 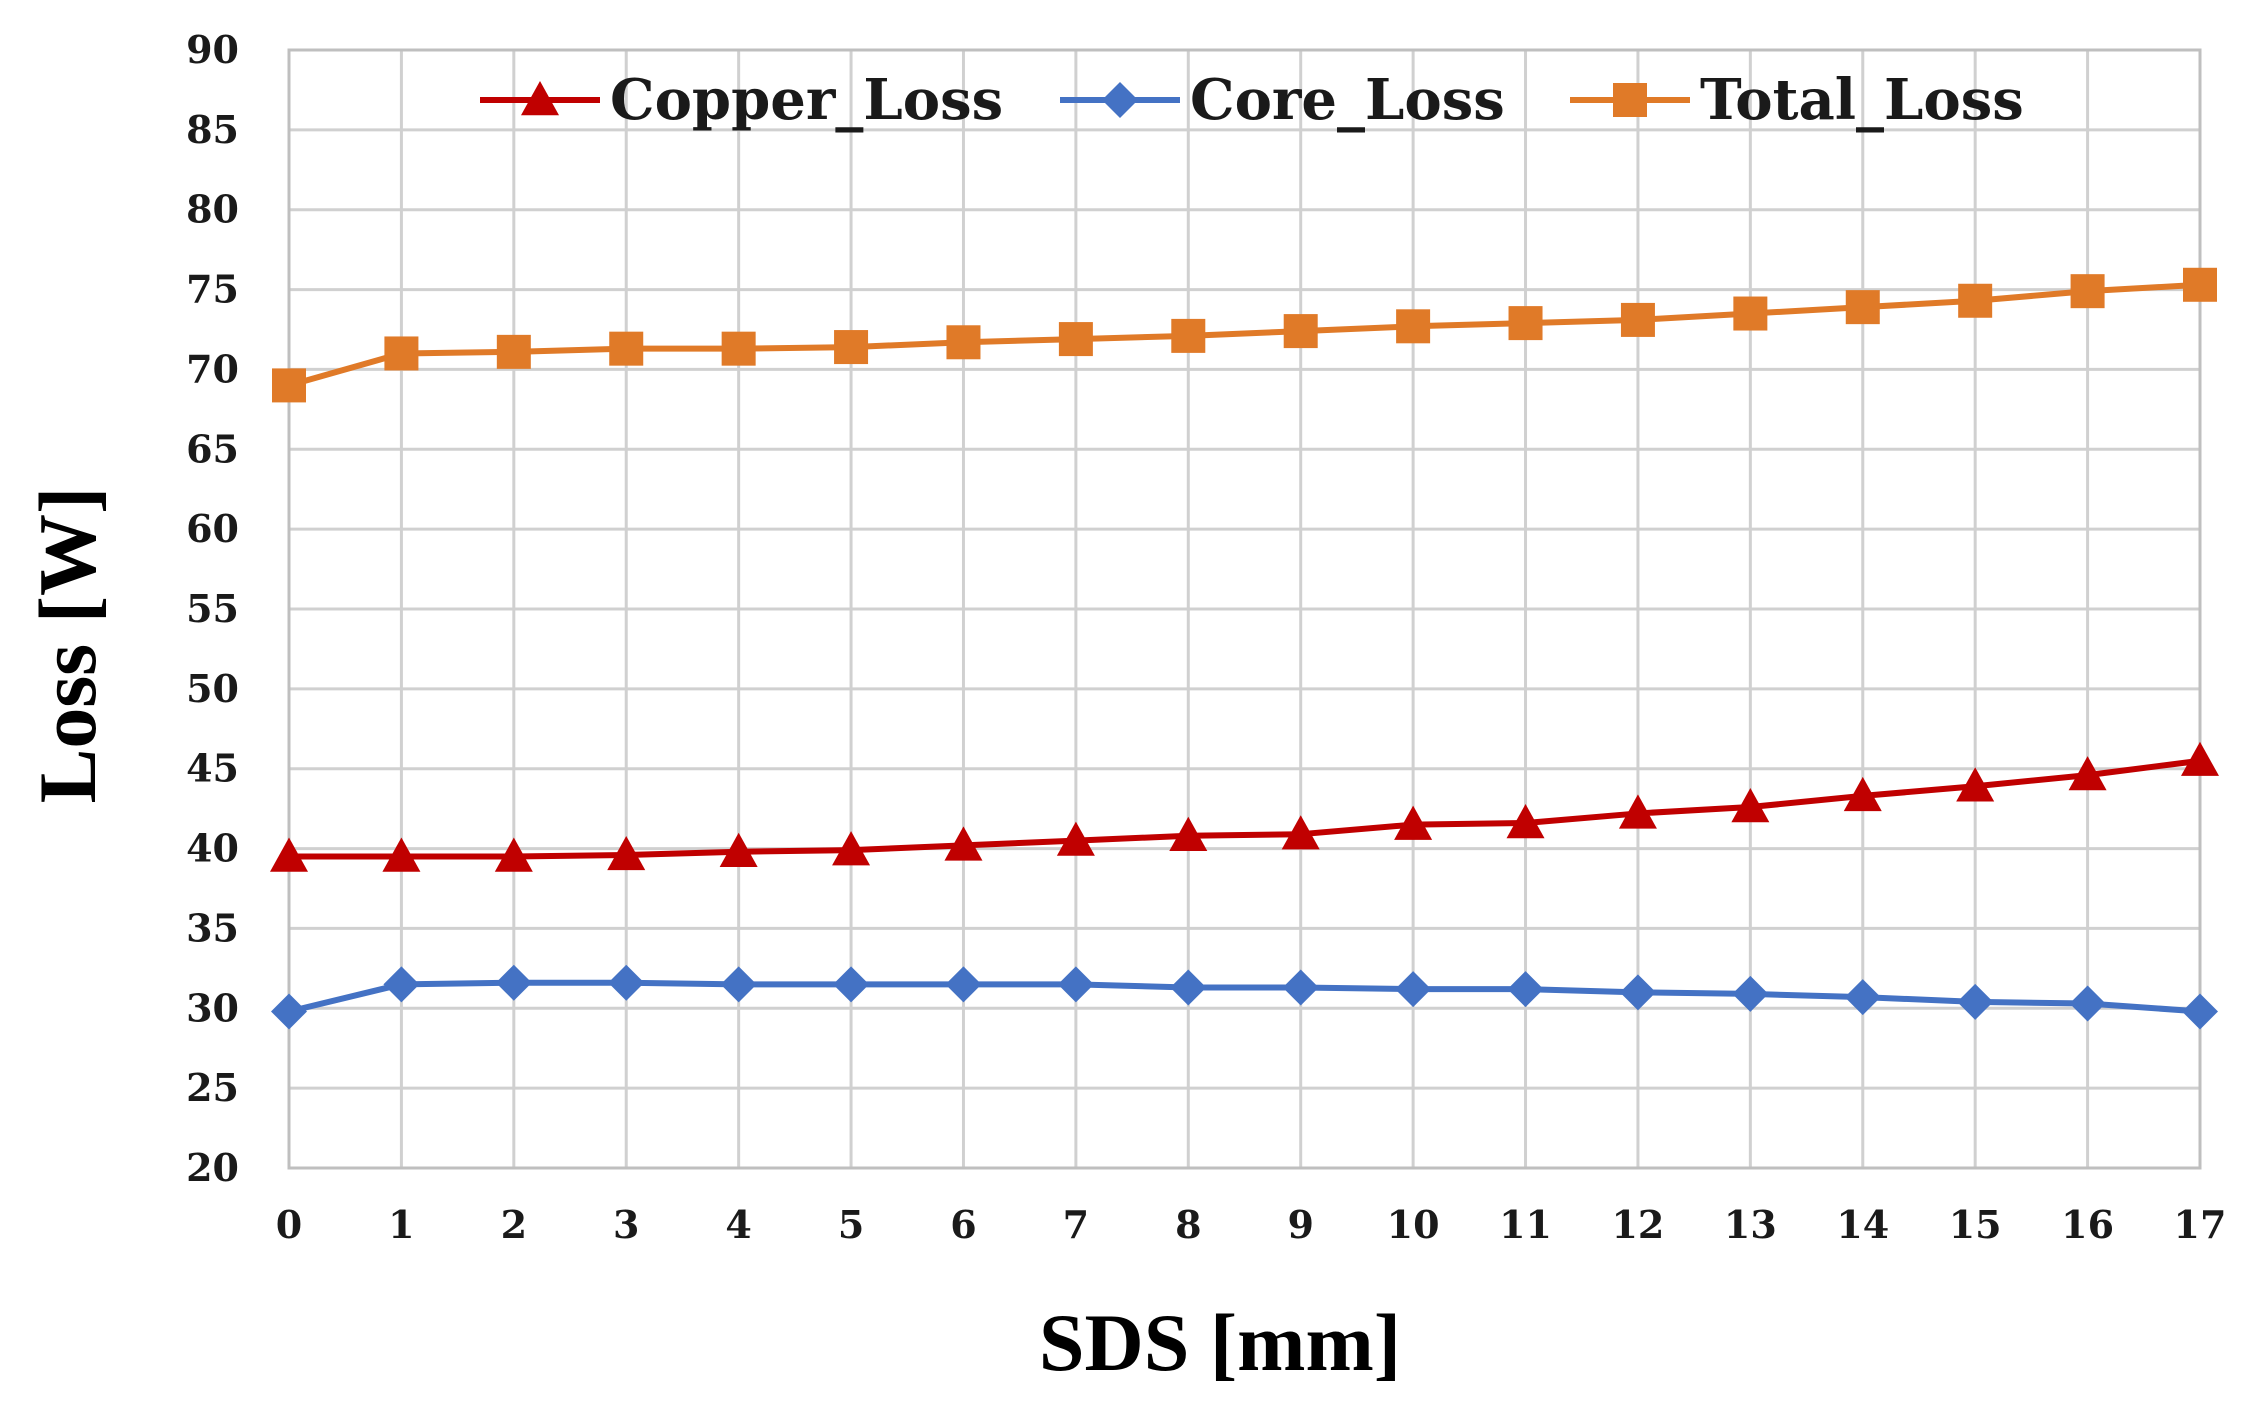 What do you see at coordinates (1862, 1224) in the screenshot?
I see `x-tick-label: 14` at bounding box center [1862, 1224].